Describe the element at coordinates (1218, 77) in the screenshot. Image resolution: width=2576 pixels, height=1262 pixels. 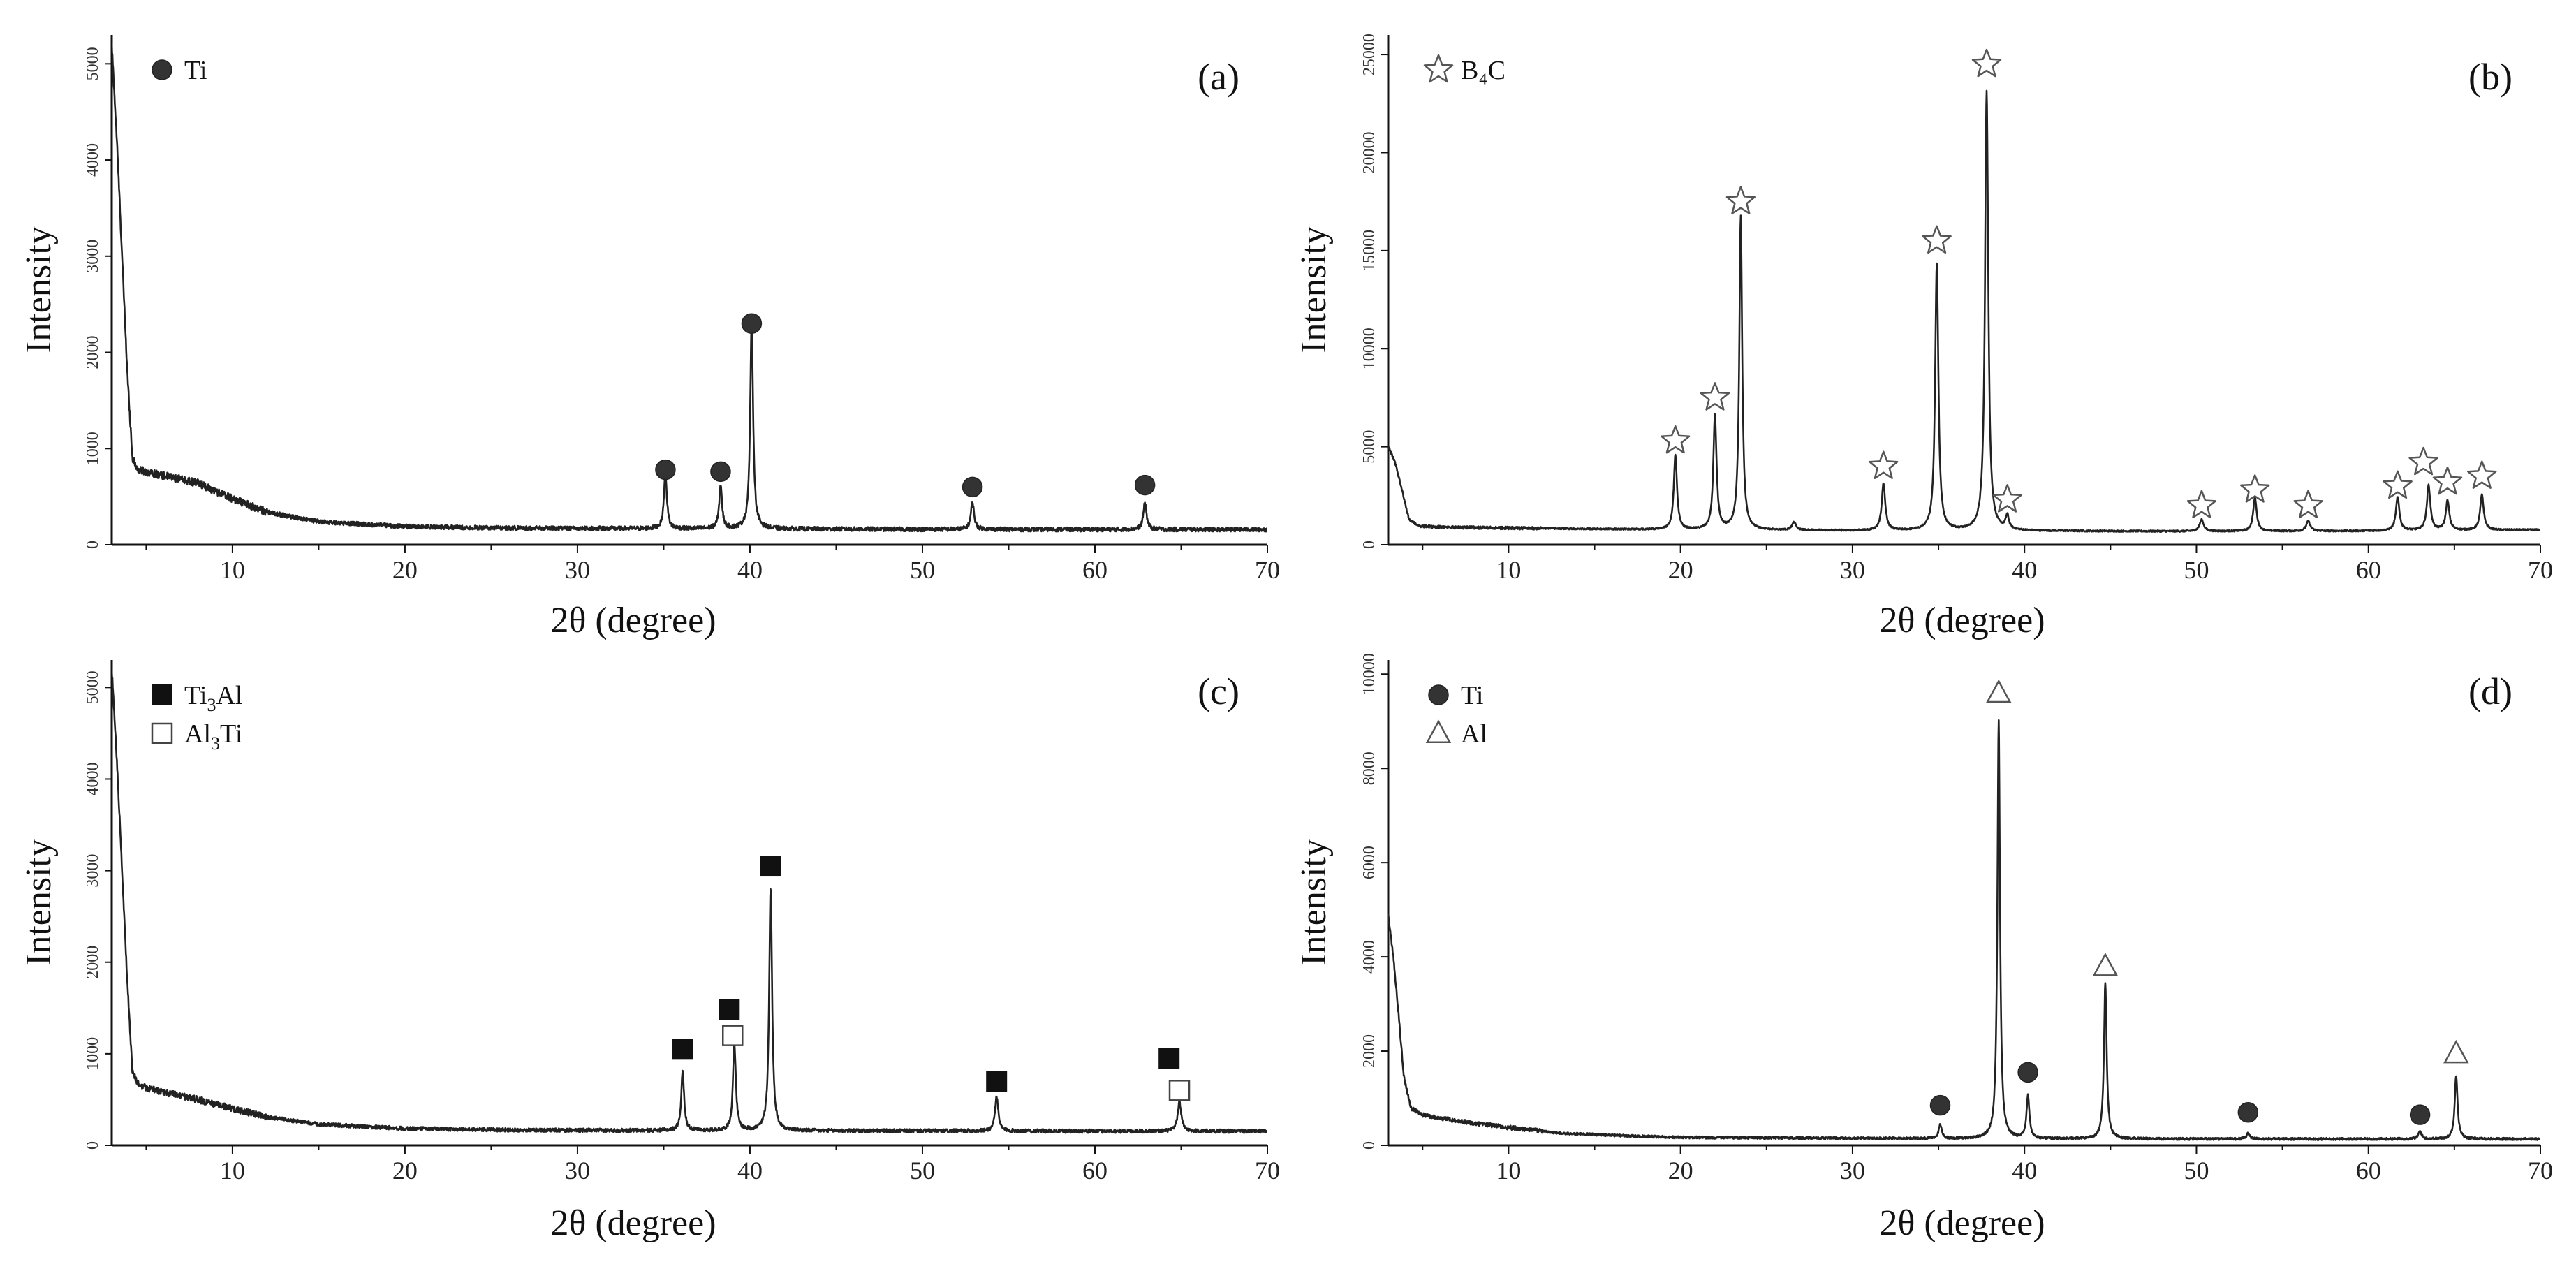
I see `panel-label: (a)` at that location.